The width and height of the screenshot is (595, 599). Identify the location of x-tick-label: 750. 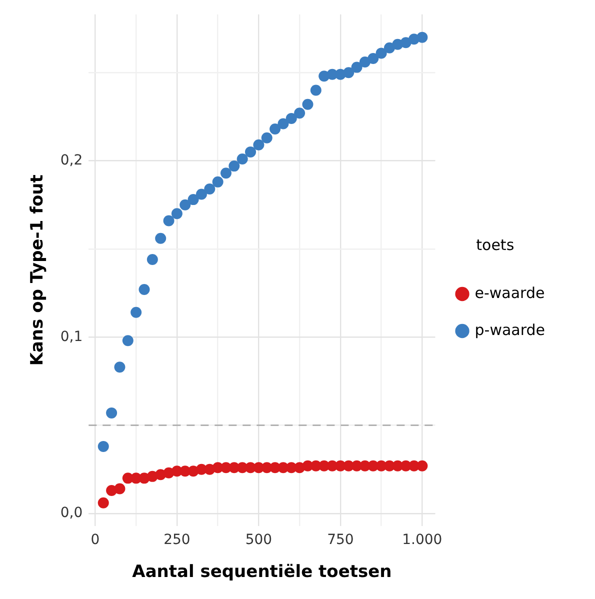
(340, 540).